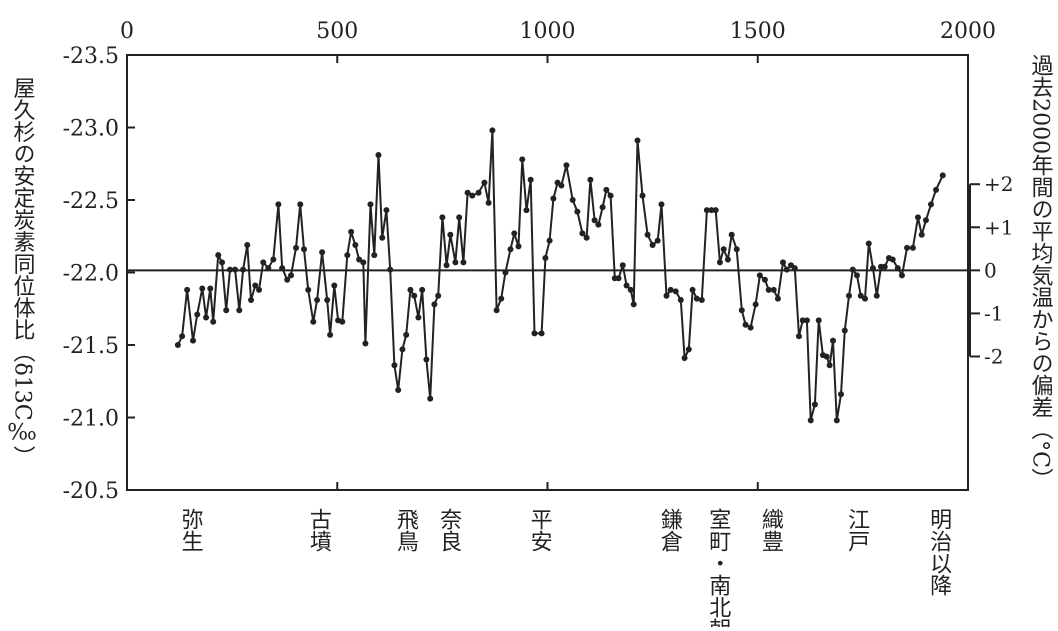 The image size is (1058, 631). I want to click on x-tick-label: 0, so click(127, 31).